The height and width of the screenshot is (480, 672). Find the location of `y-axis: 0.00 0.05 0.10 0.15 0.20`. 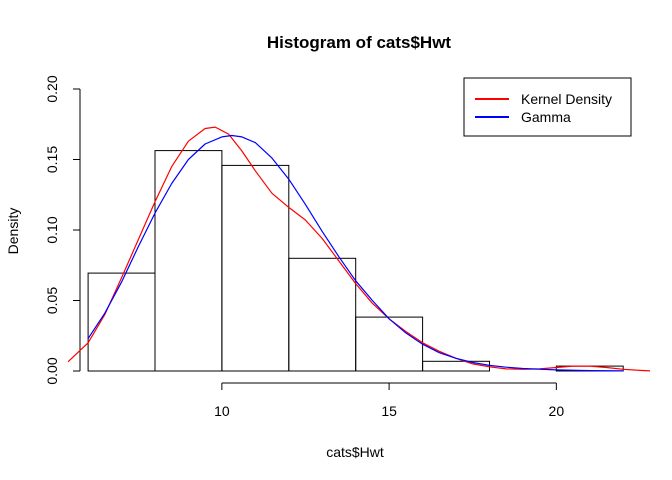

y-axis: 0.00 0.05 0.10 0.15 0.20 is located at coordinates (62, 230).